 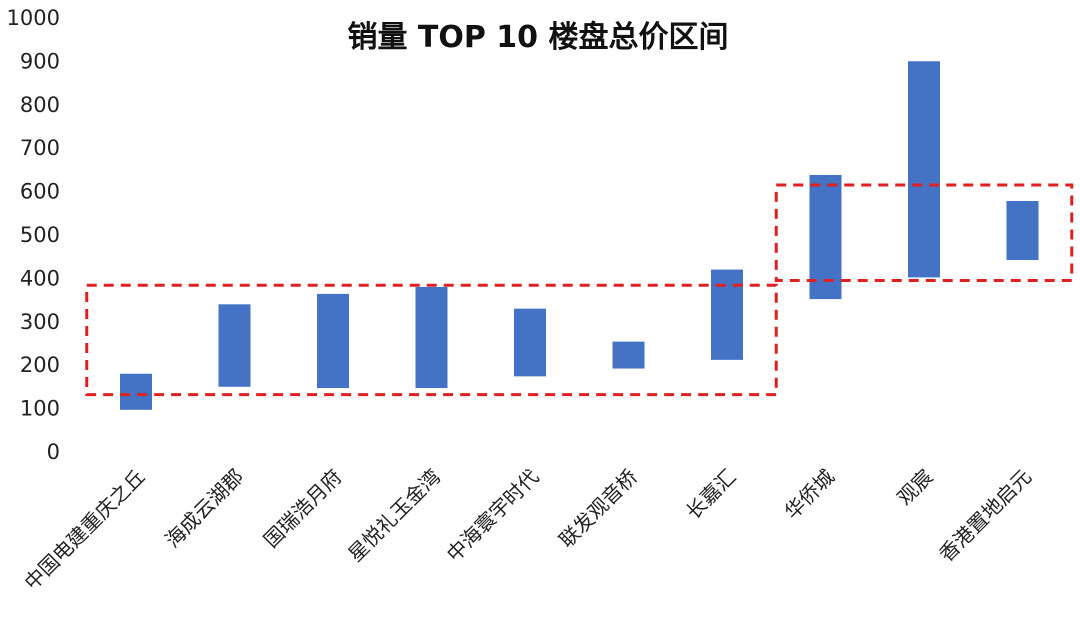 I want to click on y-tick-label: 500, so click(x=40, y=235).